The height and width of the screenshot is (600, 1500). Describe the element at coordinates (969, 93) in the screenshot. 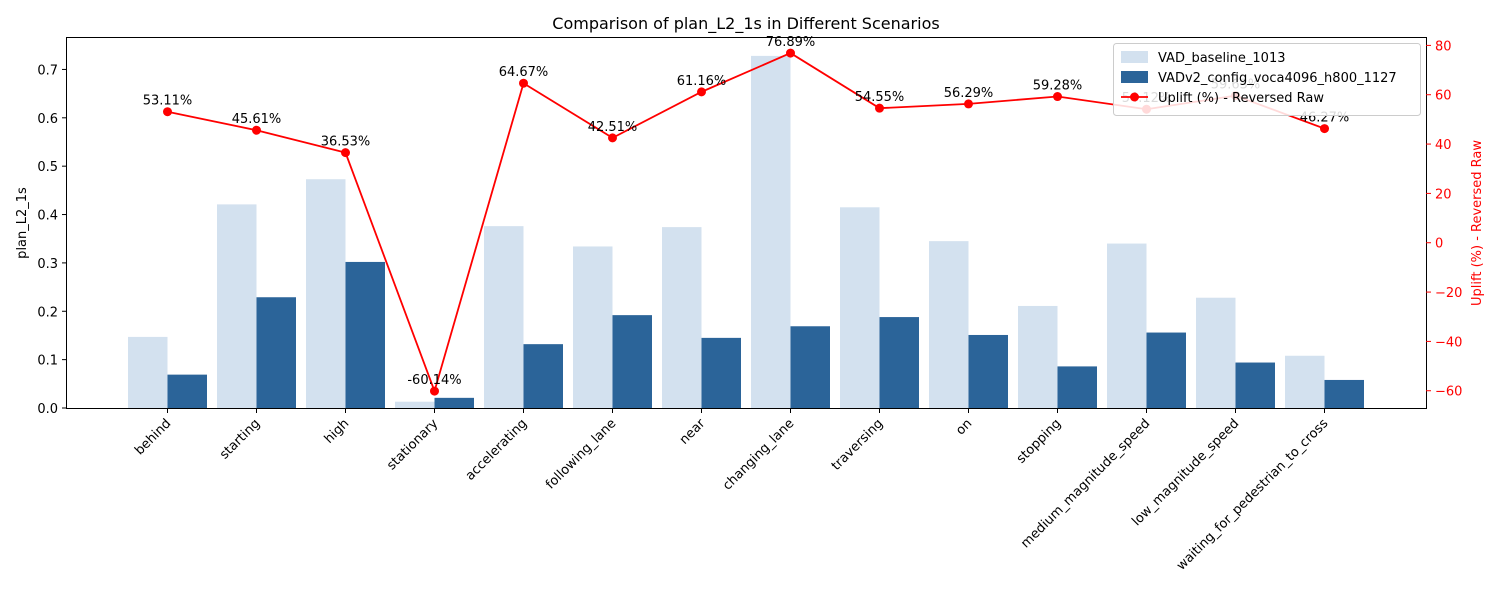

I see `uplift-label-on: 56.29%` at that location.